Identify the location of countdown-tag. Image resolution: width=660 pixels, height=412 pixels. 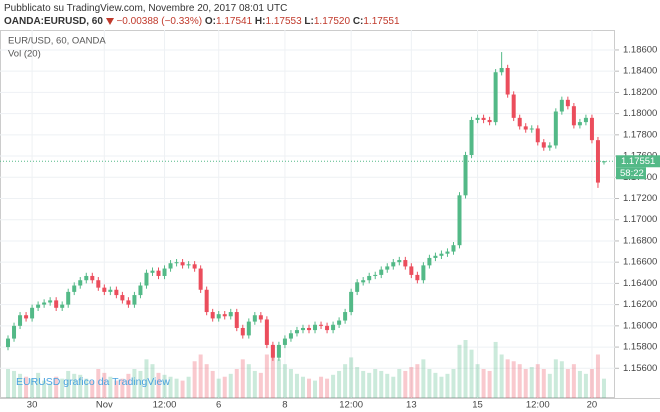
(631, 173).